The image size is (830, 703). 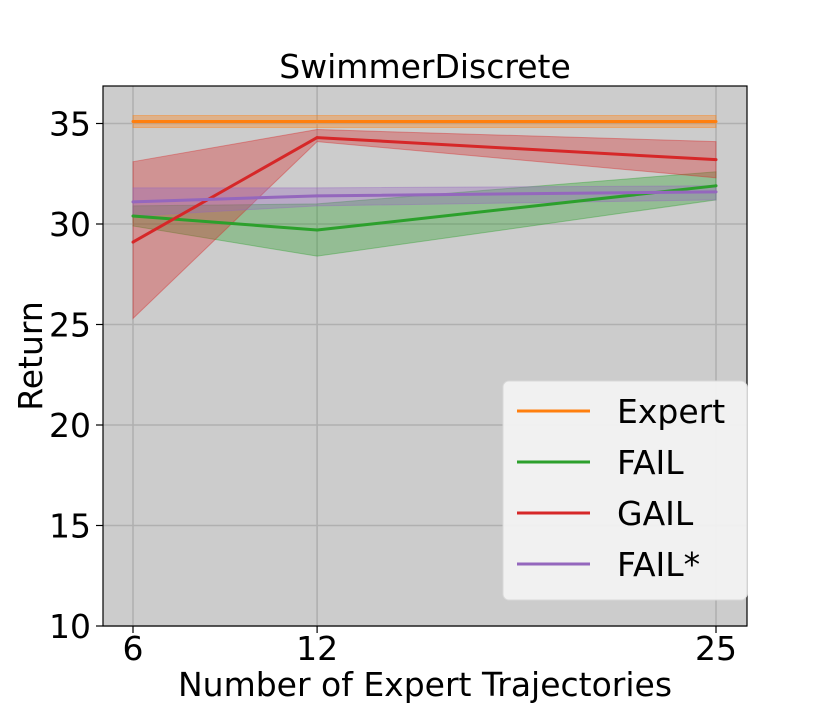 What do you see at coordinates (70, 325) in the screenshot?
I see `y-tick-label-25: 25` at bounding box center [70, 325].